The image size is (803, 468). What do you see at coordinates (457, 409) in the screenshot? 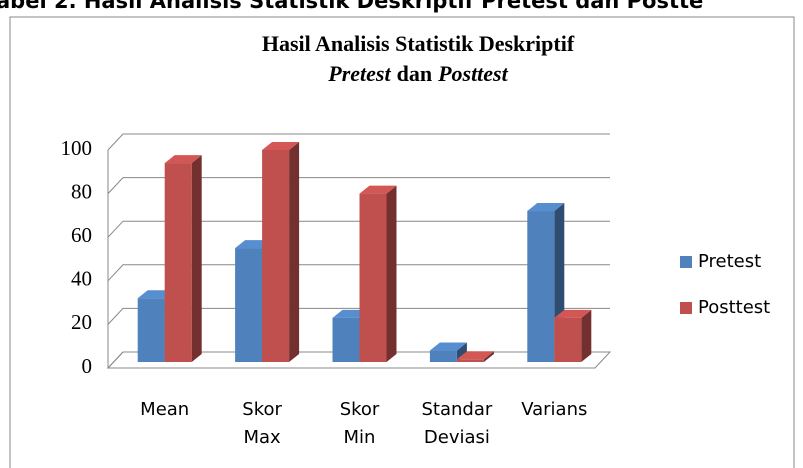
I see `x-tick-label: Standar` at bounding box center [457, 409].